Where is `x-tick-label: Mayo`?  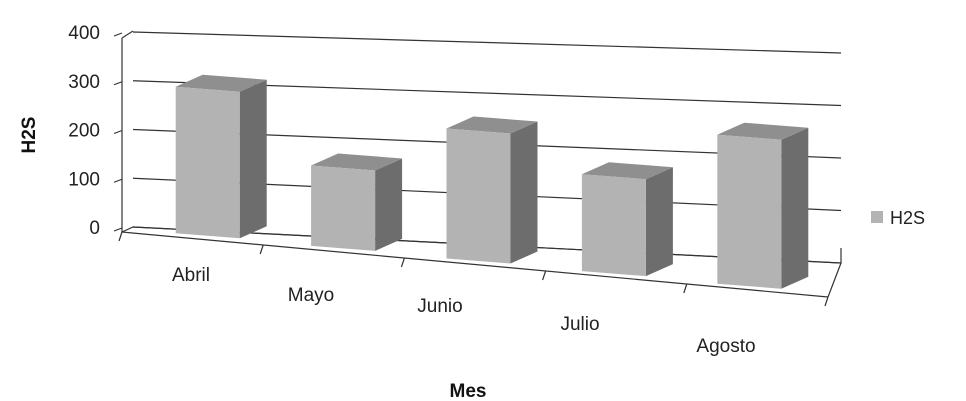 x-tick-label: Mayo is located at coordinates (311, 295).